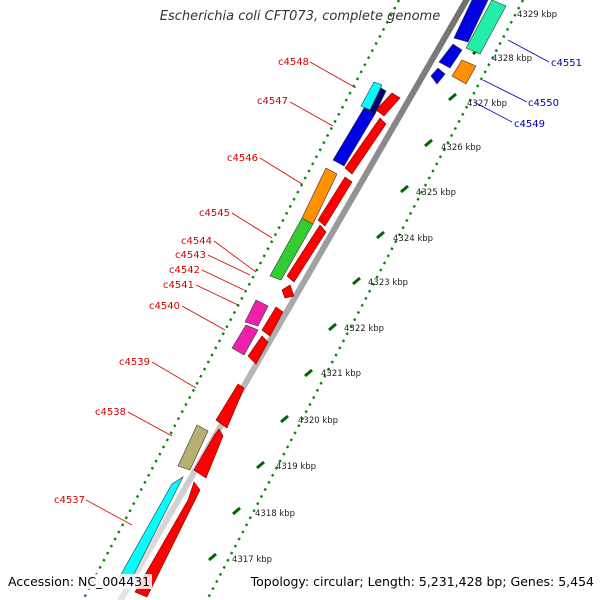  What do you see at coordinates (252, 560) in the screenshot?
I see `kbp-label: 4317 kbp` at bounding box center [252, 560].